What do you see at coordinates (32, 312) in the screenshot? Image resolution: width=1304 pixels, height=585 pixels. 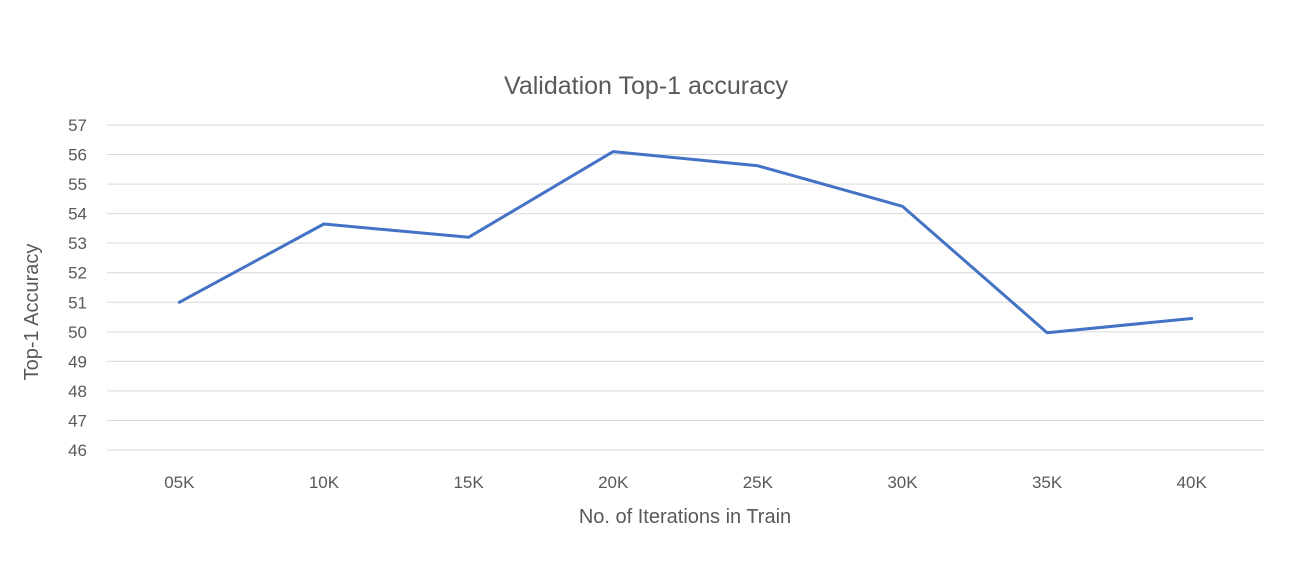 I see `y-axis-title: Top-1 Accuracy` at bounding box center [32, 312].